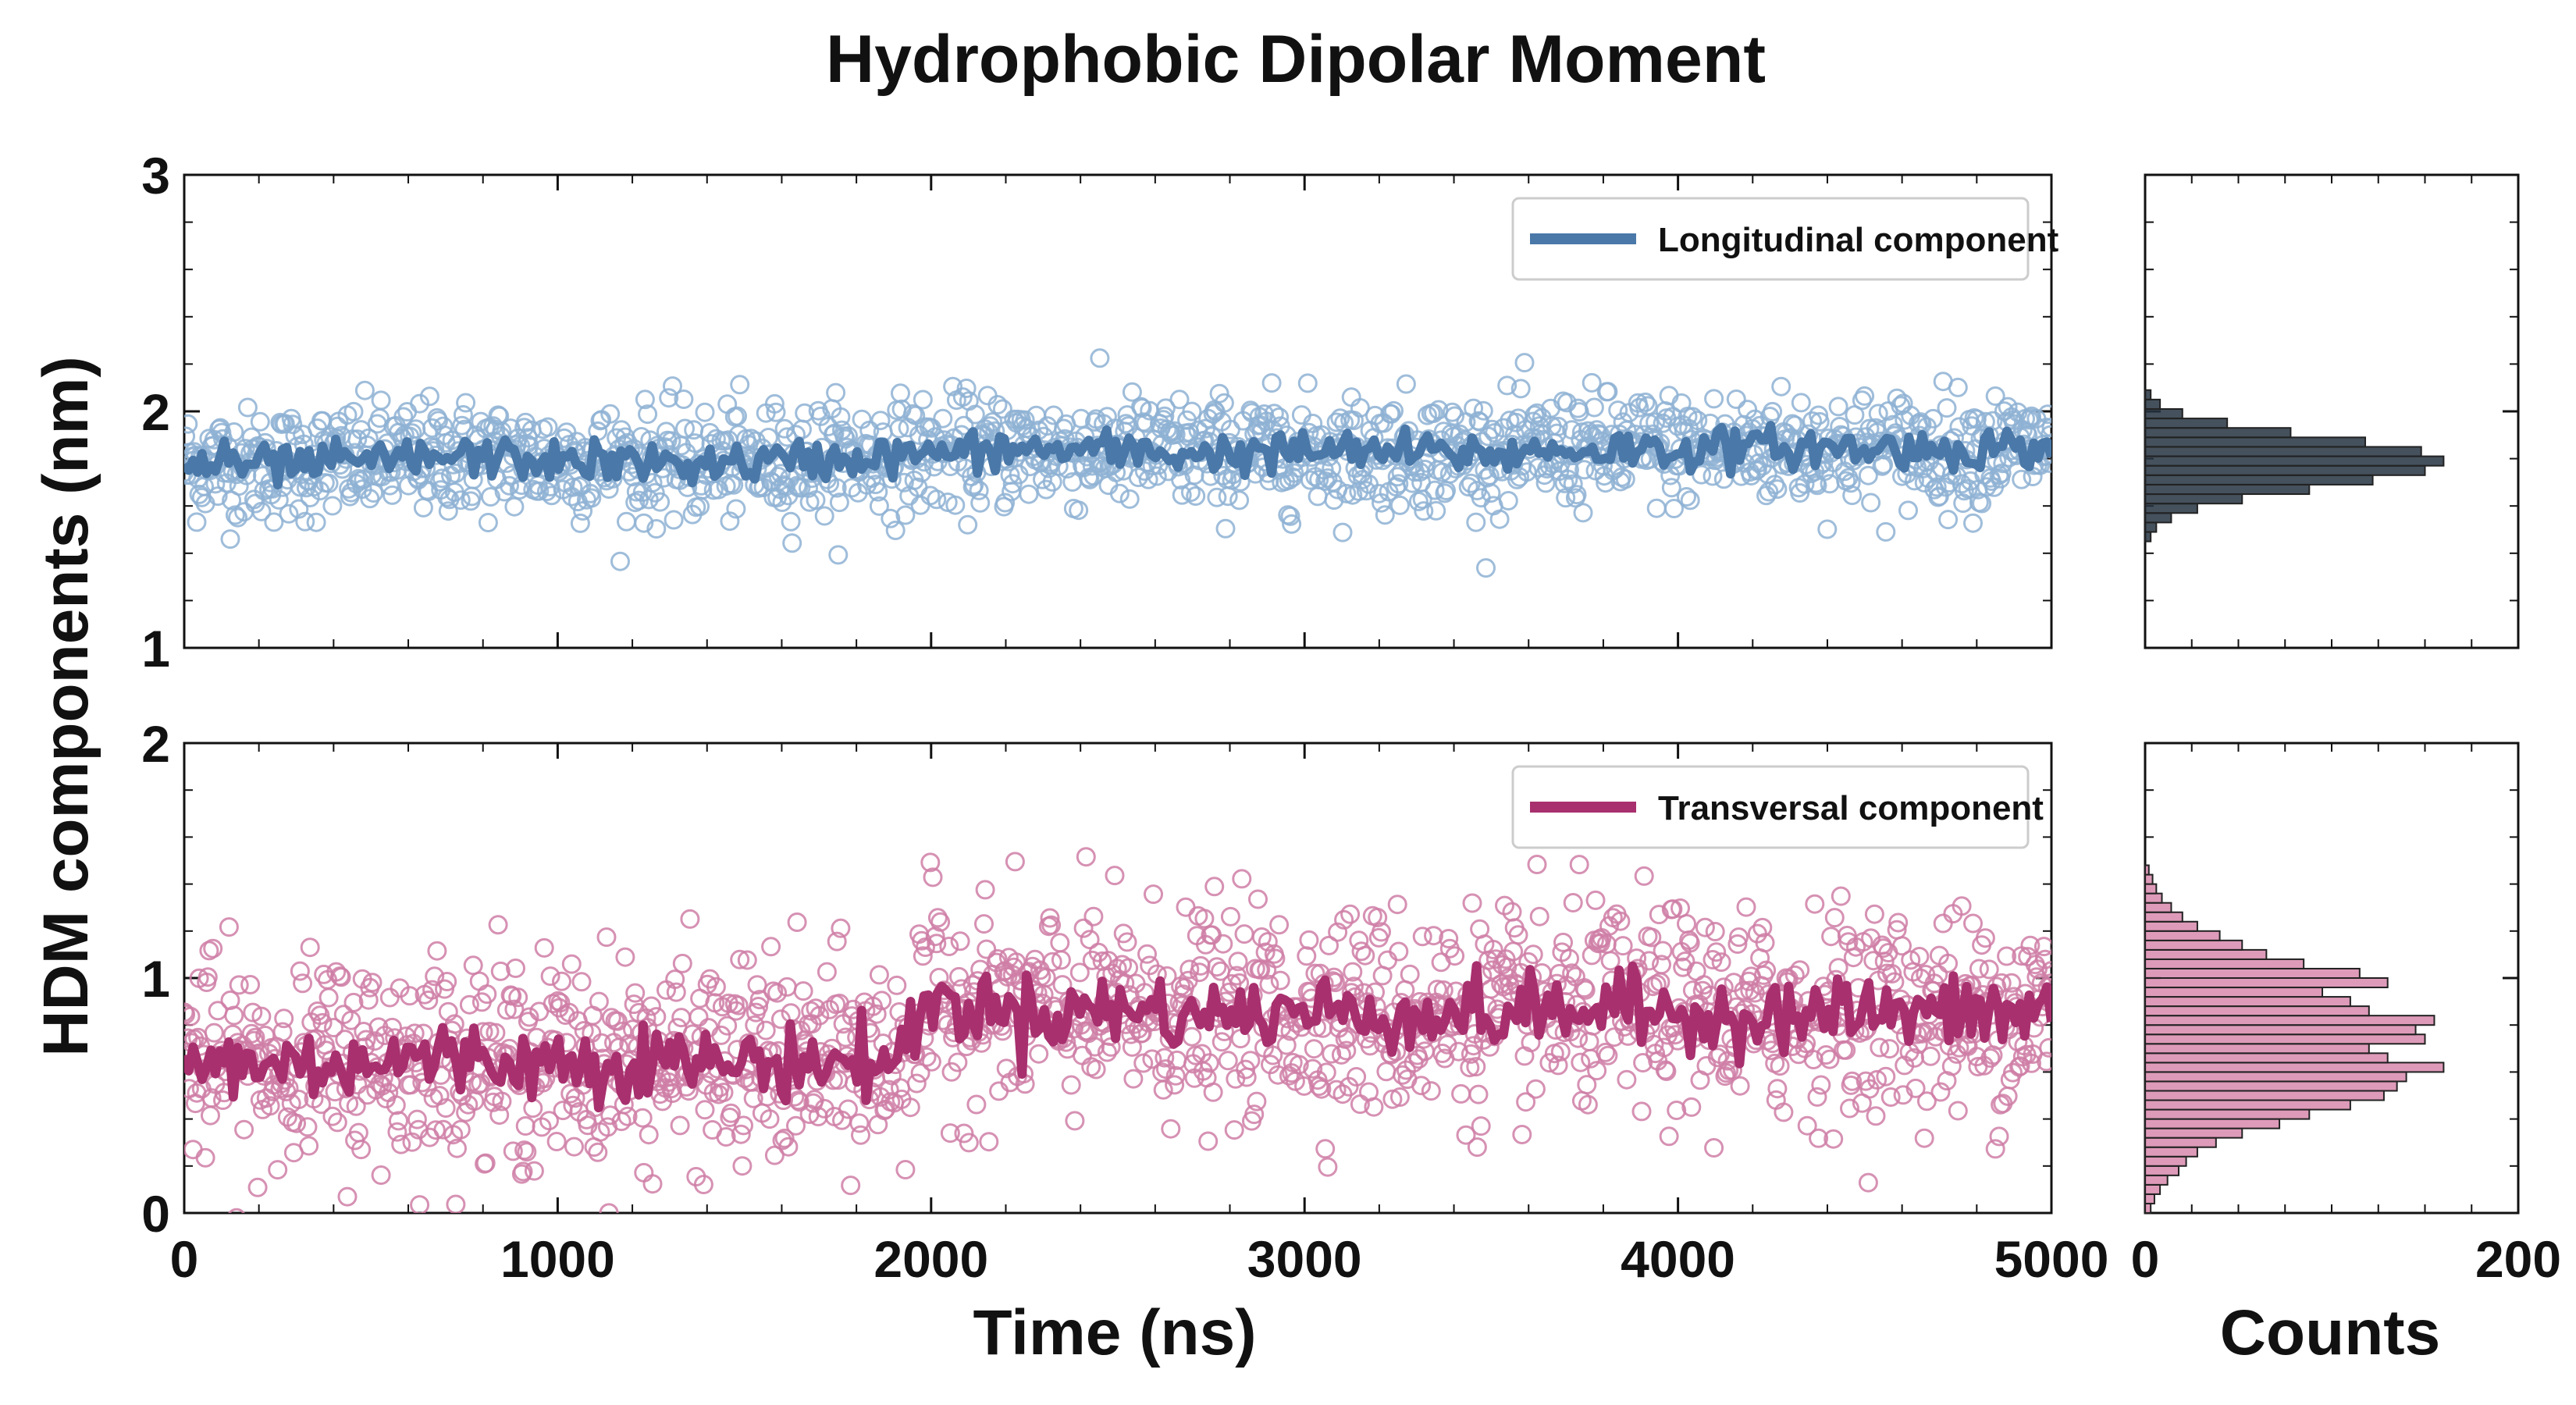 The image size is (2576, 1405). I want to click on hist-1-bar, so click(2182, 936).